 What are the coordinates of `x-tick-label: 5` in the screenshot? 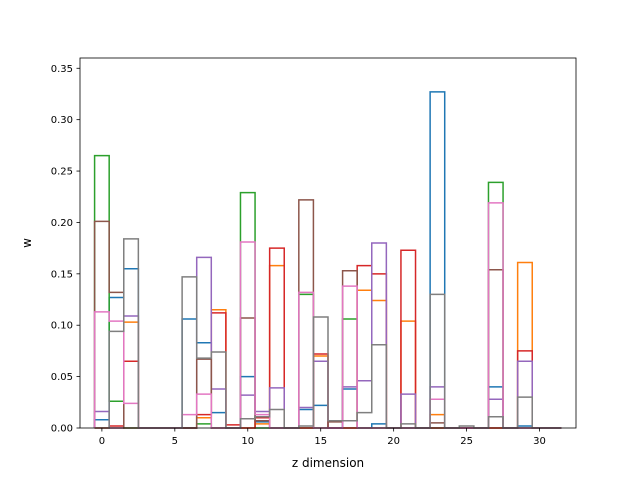 It's located at (175, 441).